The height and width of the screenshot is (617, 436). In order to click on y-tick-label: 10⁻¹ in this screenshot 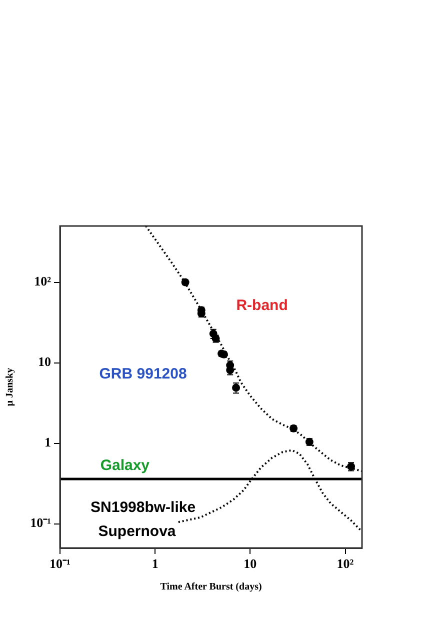, I will do `click(41, 522)`.